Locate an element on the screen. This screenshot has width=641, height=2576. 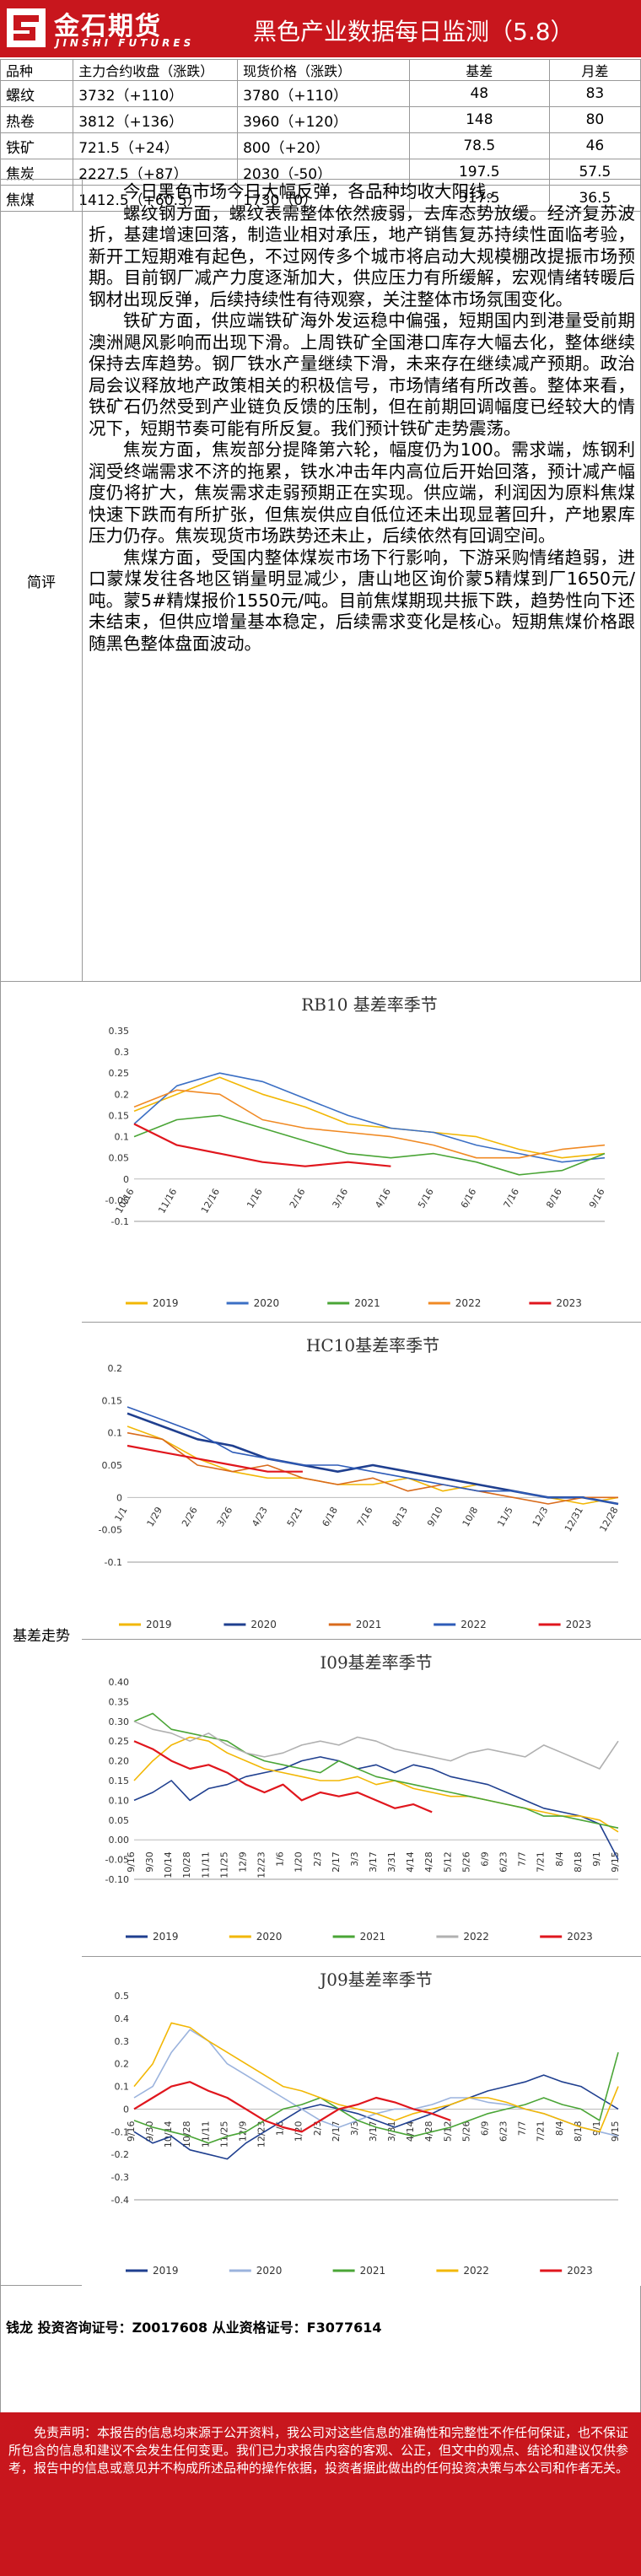
x-tick-label: 3/26 is located at coordinates (225, 1516).